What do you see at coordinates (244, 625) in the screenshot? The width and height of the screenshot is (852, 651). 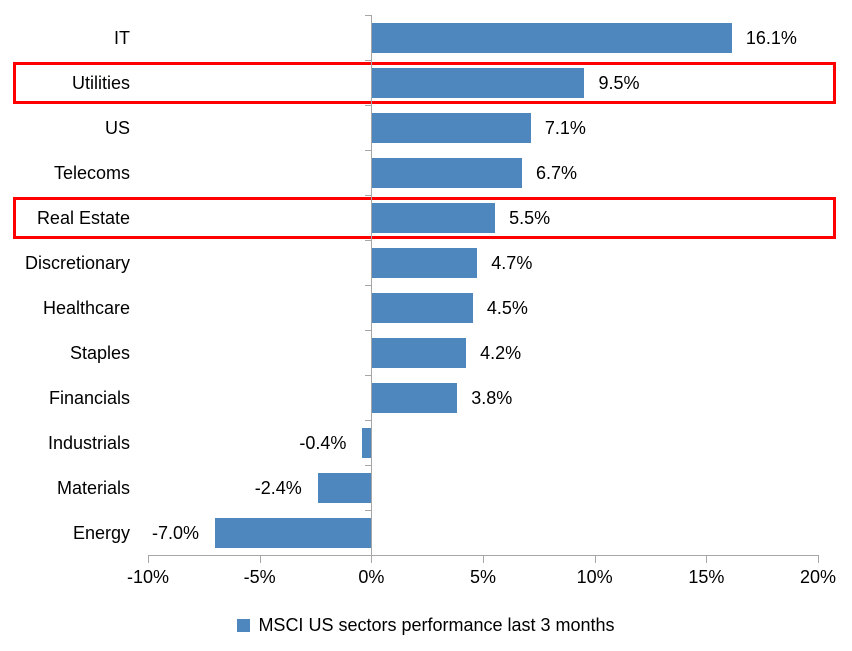 I see `legend-swatch-icon` at bounding box center [244, 625].